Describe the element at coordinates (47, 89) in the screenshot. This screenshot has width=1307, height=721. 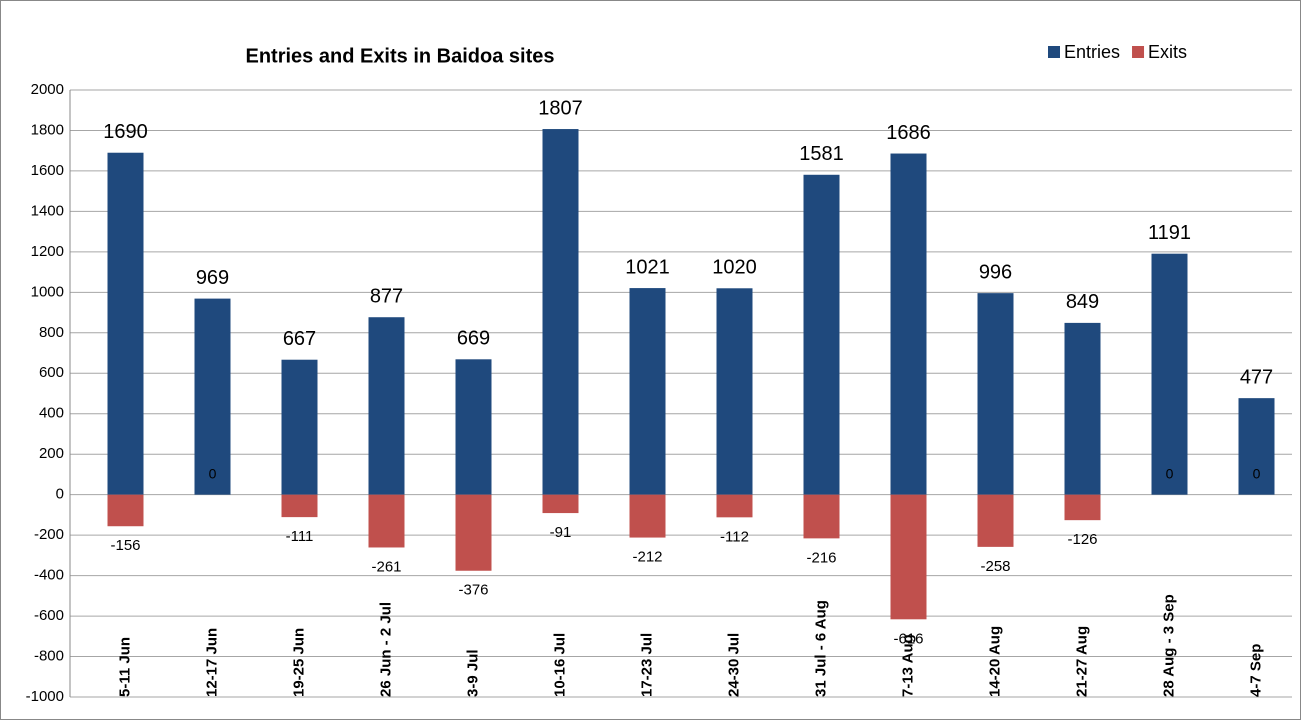
I see `y-tick-label: 2000` at that location.